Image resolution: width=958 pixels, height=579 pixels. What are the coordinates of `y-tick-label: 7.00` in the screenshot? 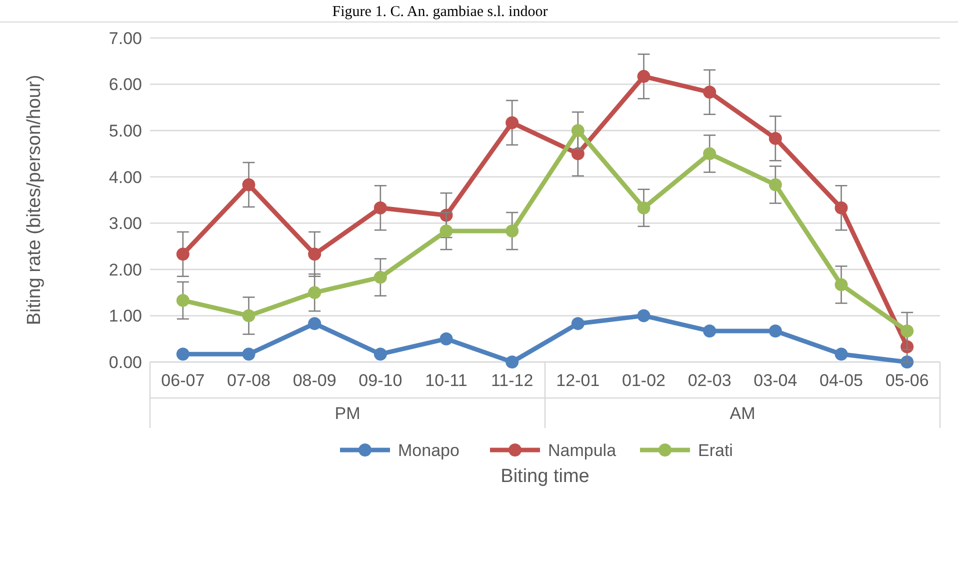 It's located at (125, 38).